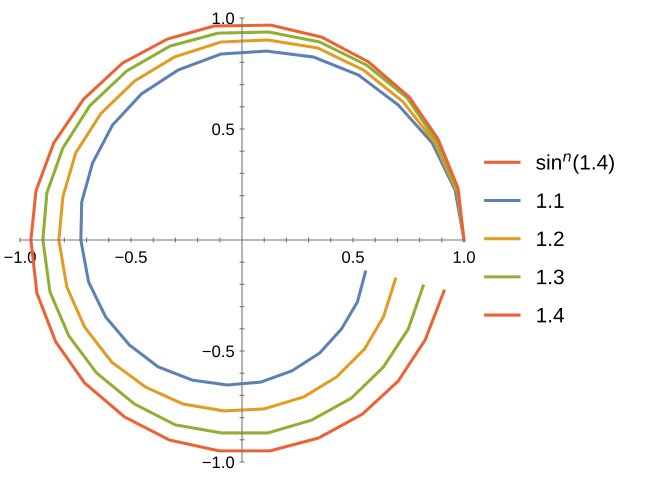 This screenshot has width=663, height=479. I want to click on x-tick-label: 1.0, so click(464, 257).